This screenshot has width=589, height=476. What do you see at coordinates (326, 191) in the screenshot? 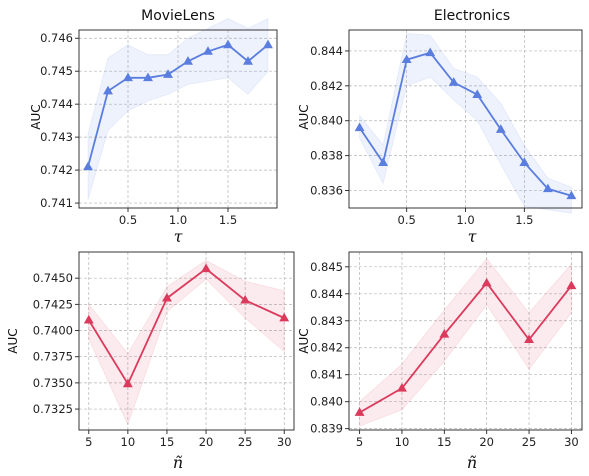
I see `y-tick-label: 0.836` at bounding box center [326, 191].